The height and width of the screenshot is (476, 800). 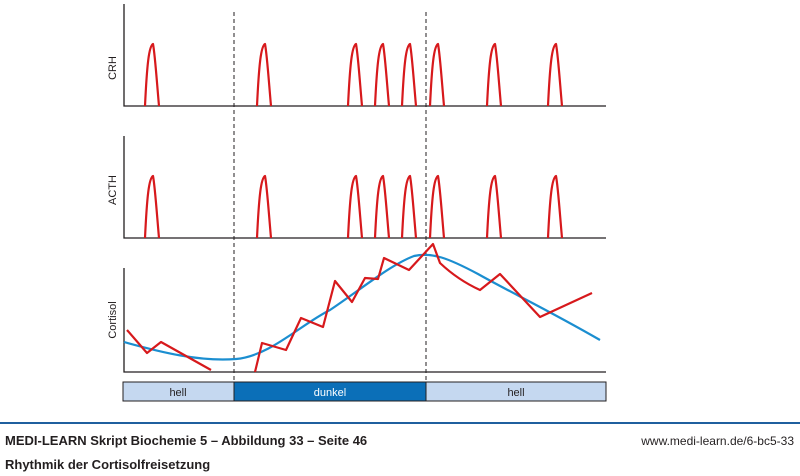 I want to click on crh-panel: CRH, so click(x=356, y=55).